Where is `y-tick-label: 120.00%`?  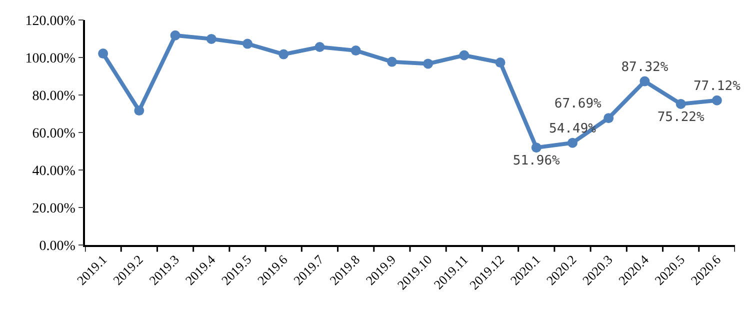
y-tick-label: 120.00% is located at coordinates (50, 21).